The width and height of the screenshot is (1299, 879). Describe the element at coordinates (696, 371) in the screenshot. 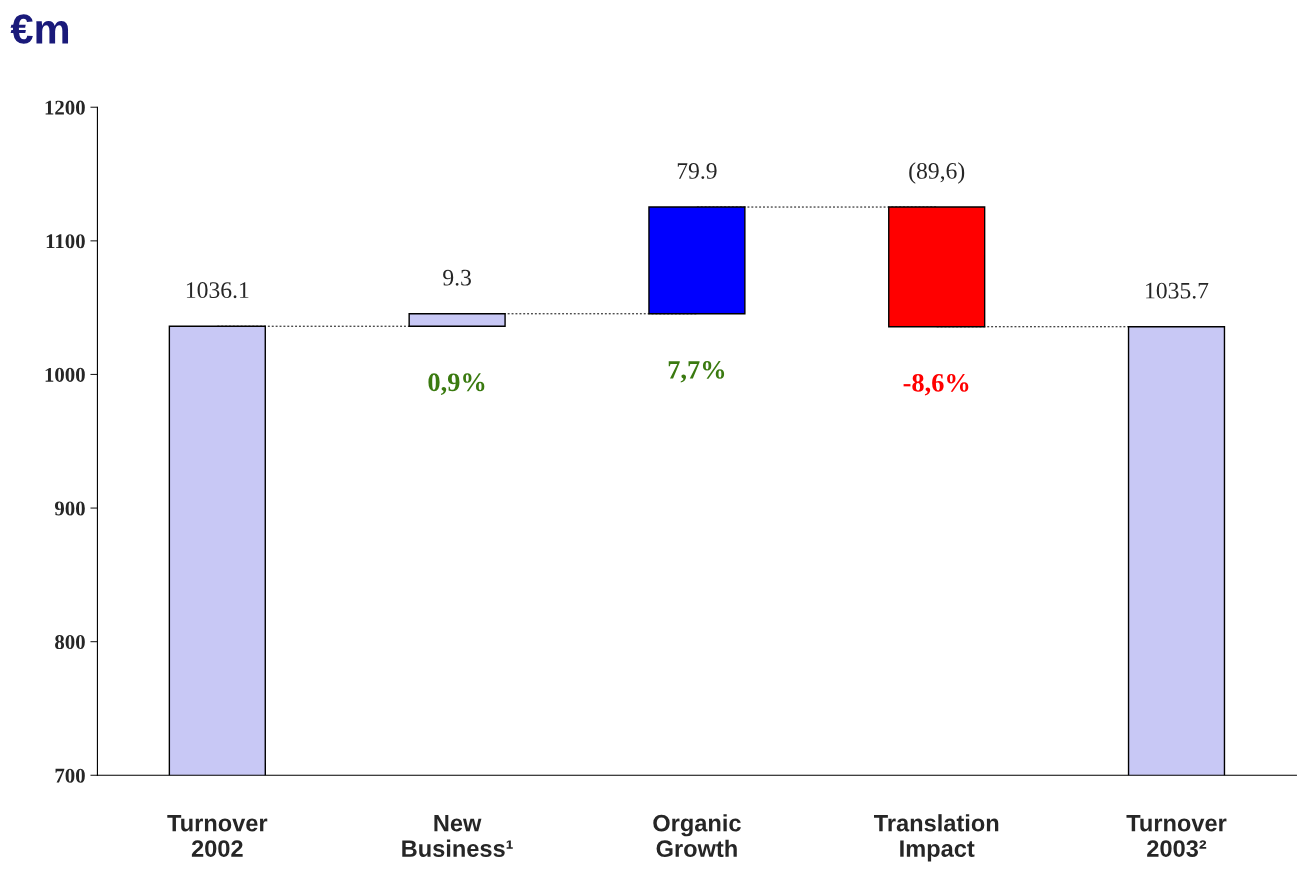

I see `annotation: 7,7%` at that location.